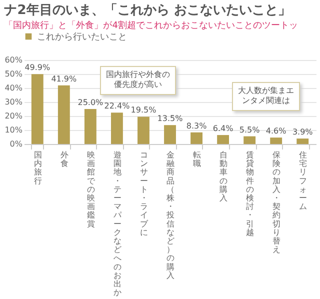 The image size is (320, 299). Describe the element at coordinates (223, 129) in the screenshot. I see `data-label: 6.4%` at that location.